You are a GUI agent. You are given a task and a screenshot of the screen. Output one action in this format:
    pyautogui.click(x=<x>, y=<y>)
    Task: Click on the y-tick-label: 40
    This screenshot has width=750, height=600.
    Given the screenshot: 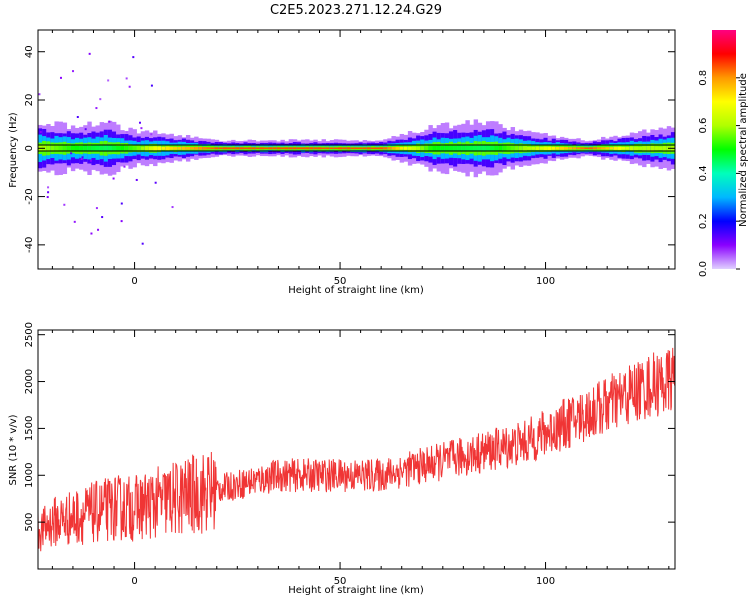 What is the action you would take?
    pyautogui.click(x=29, y=51)
    